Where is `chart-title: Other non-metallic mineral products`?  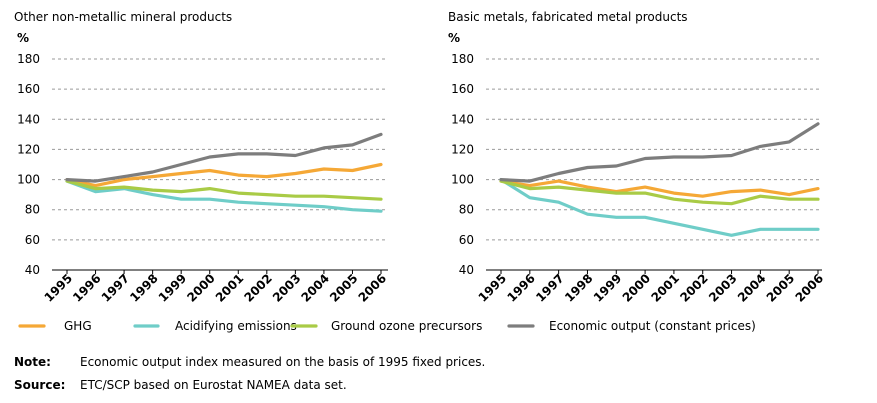
chart-title: Other non-metallic mineral products is located at coordinates (123, 17).